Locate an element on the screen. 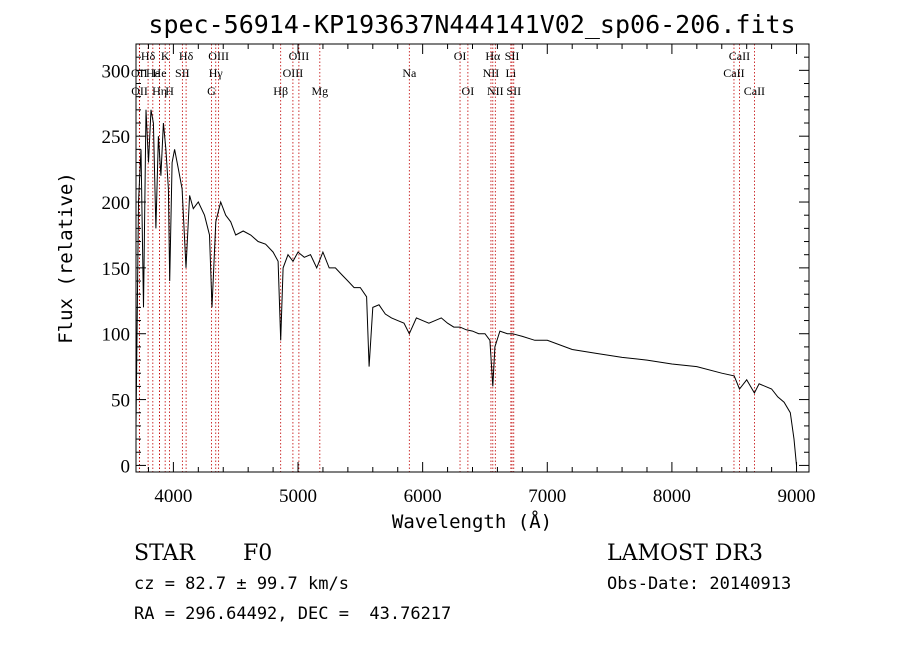 Image resolution: width=900 pixels, height=649 pixels. y-tick-label: 300 is located at coordinates (116, 71).